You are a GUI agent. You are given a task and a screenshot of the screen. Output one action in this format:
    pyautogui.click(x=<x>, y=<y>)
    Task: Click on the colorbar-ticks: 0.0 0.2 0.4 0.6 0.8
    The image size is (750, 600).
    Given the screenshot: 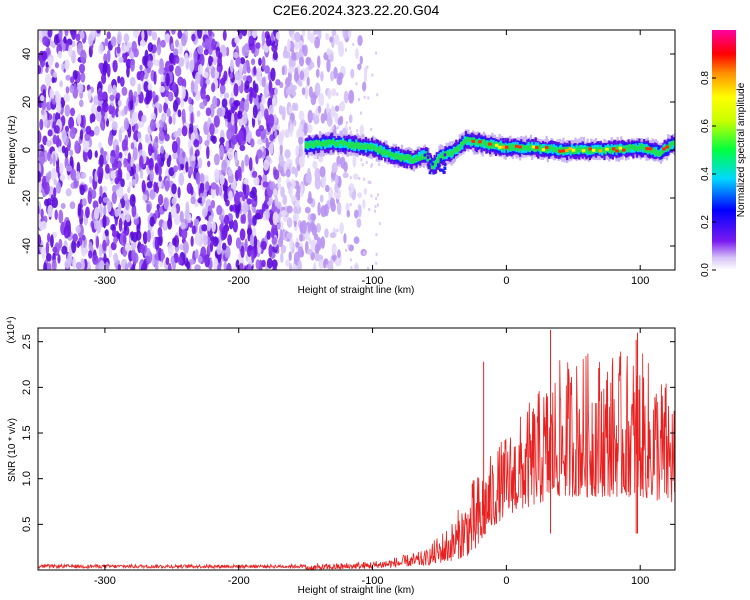 What is the action you would take?
    pyautogui.click(x=708, y=174)
    